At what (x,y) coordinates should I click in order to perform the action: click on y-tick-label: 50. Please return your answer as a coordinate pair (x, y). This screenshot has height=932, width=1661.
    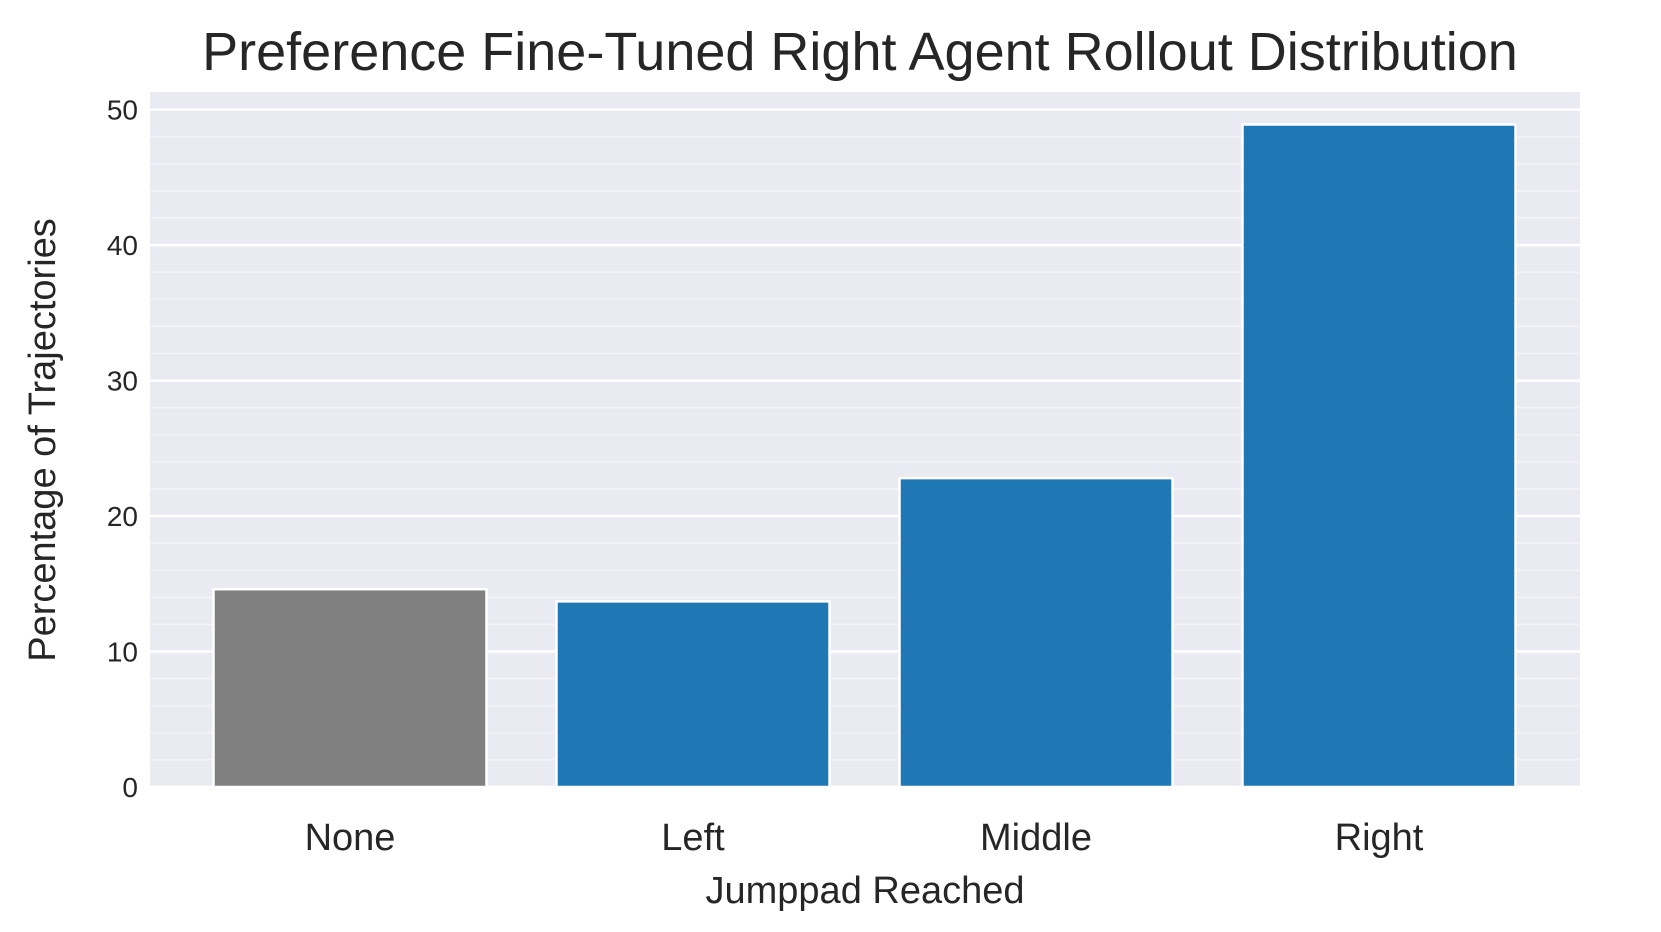
    Looking at the image, I should click on (122, 110).